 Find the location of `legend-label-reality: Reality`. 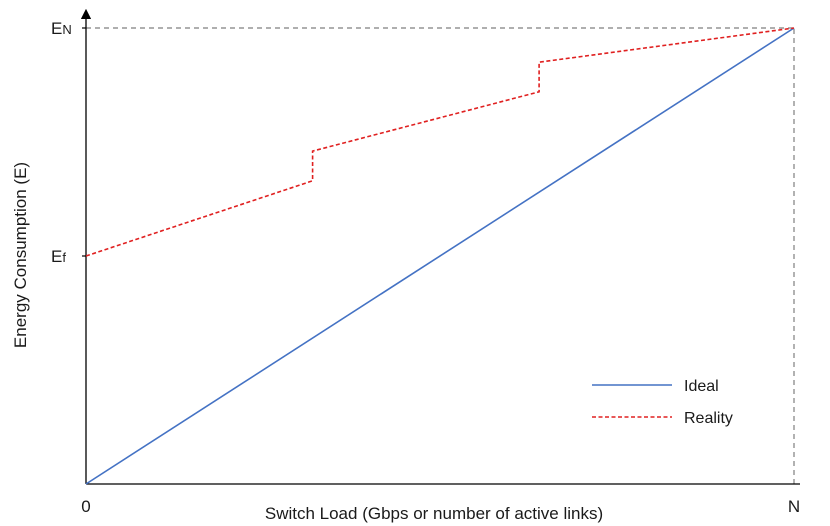

legend-label-reality: Reality is located at coordinates (708, 418).